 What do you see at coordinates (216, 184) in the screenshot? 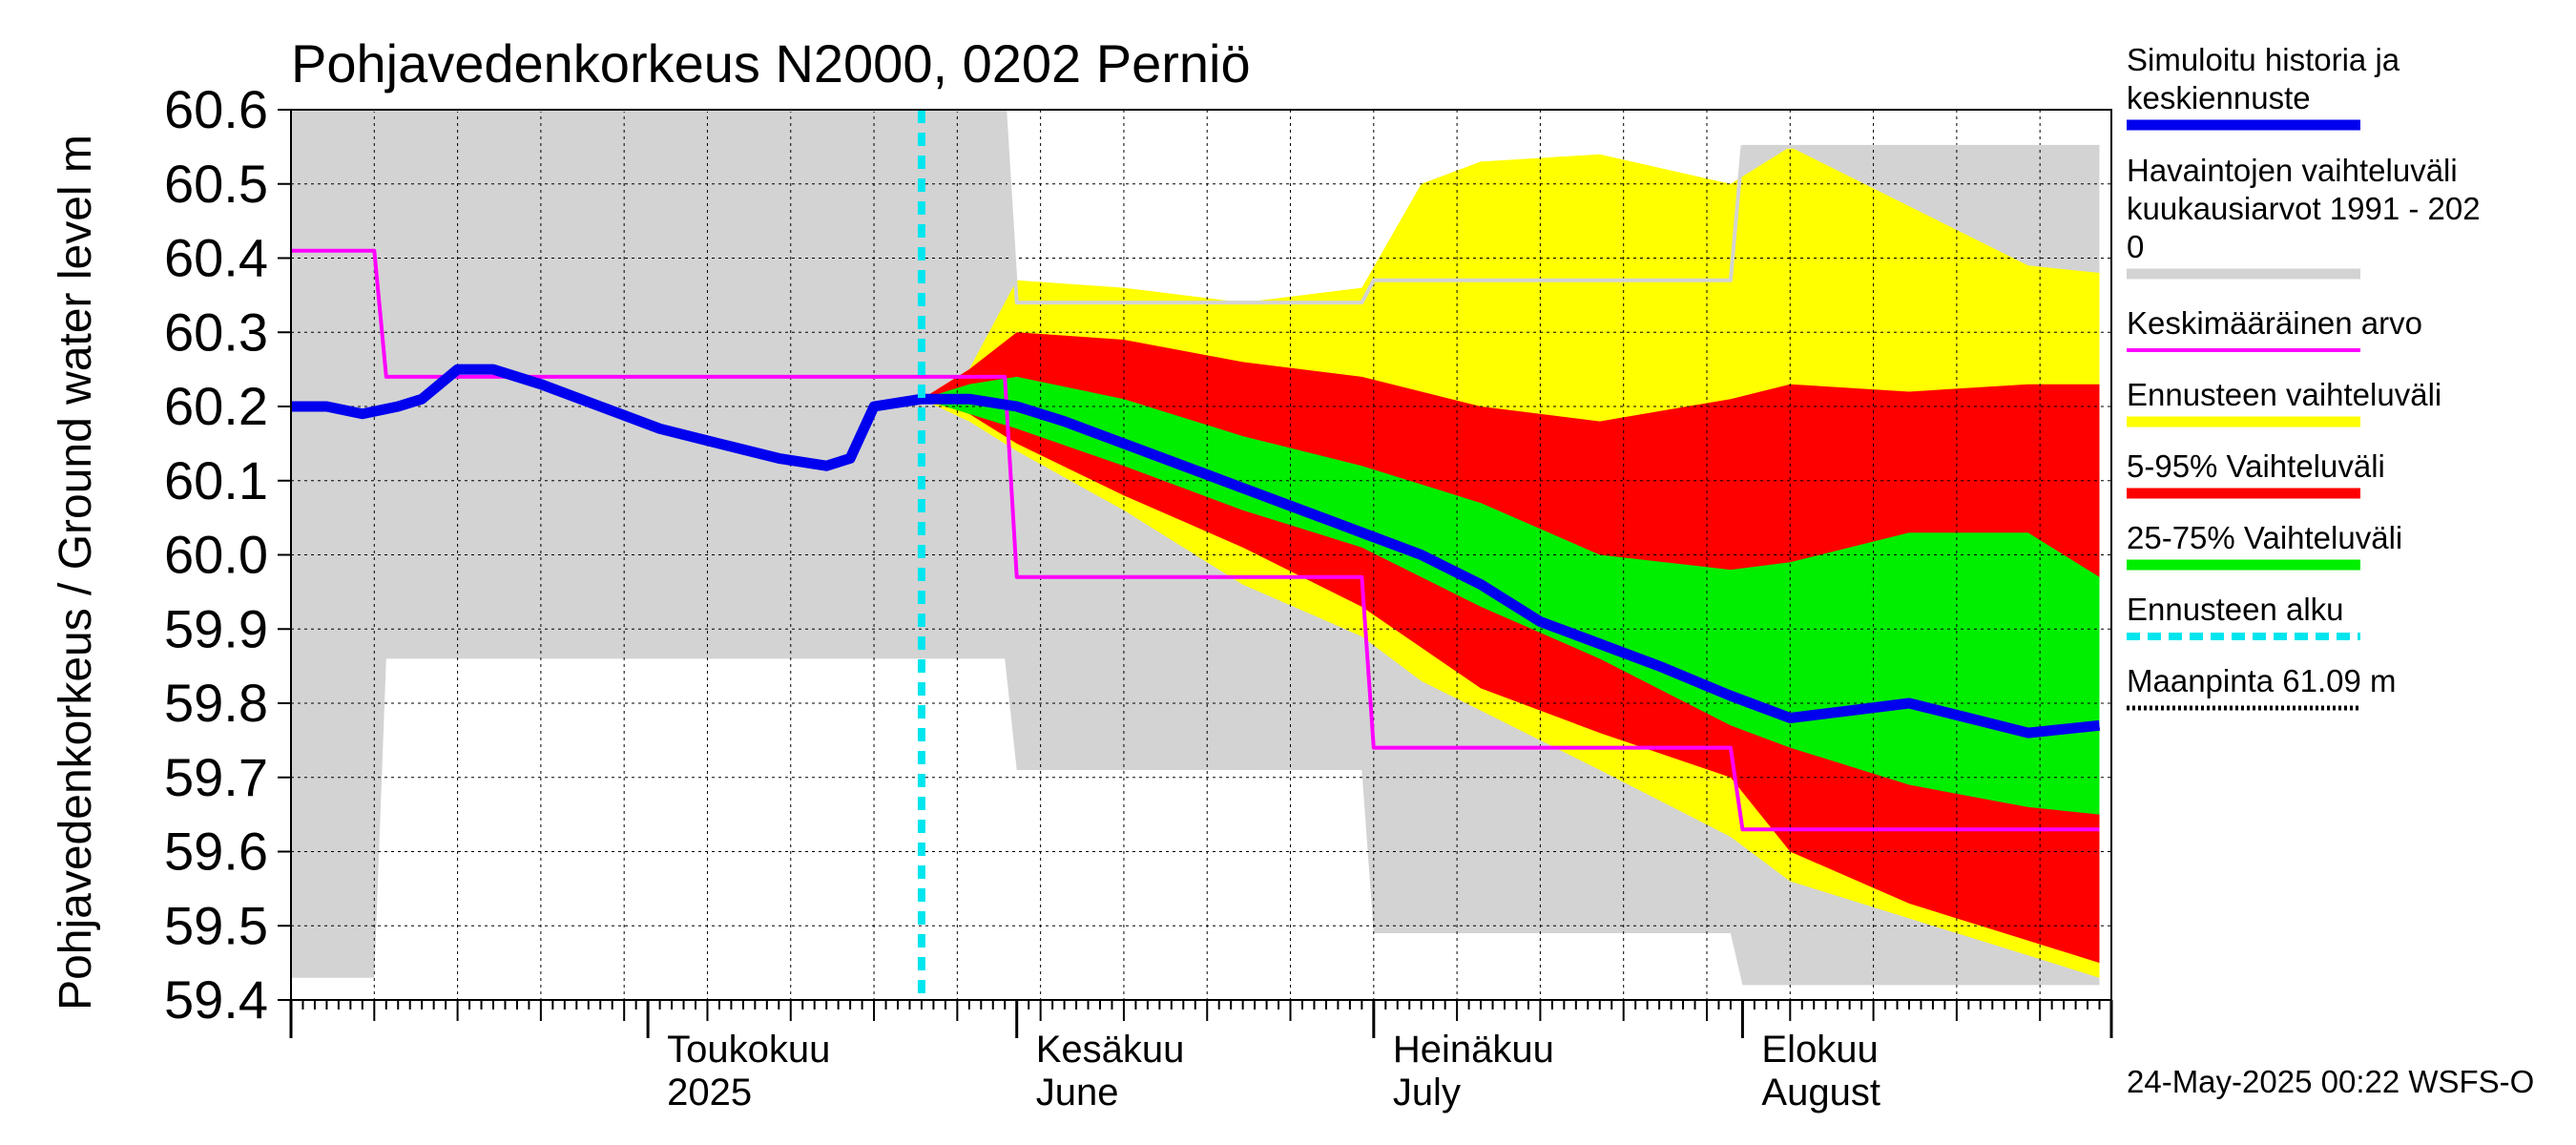
I see `y-tick-label: 60.5` at bounding box center [216, 184].